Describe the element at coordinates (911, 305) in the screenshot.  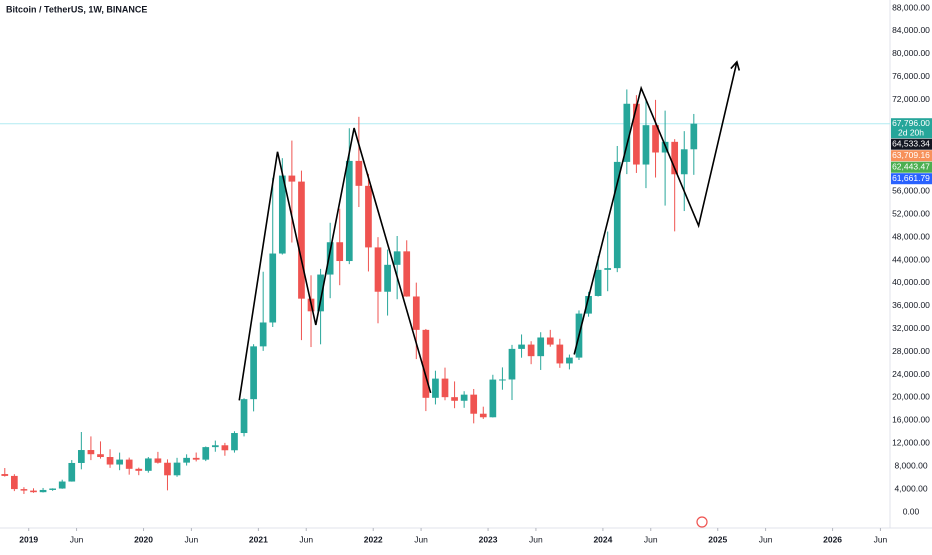
I see `y-tick-label: 36,000.00` at that location.